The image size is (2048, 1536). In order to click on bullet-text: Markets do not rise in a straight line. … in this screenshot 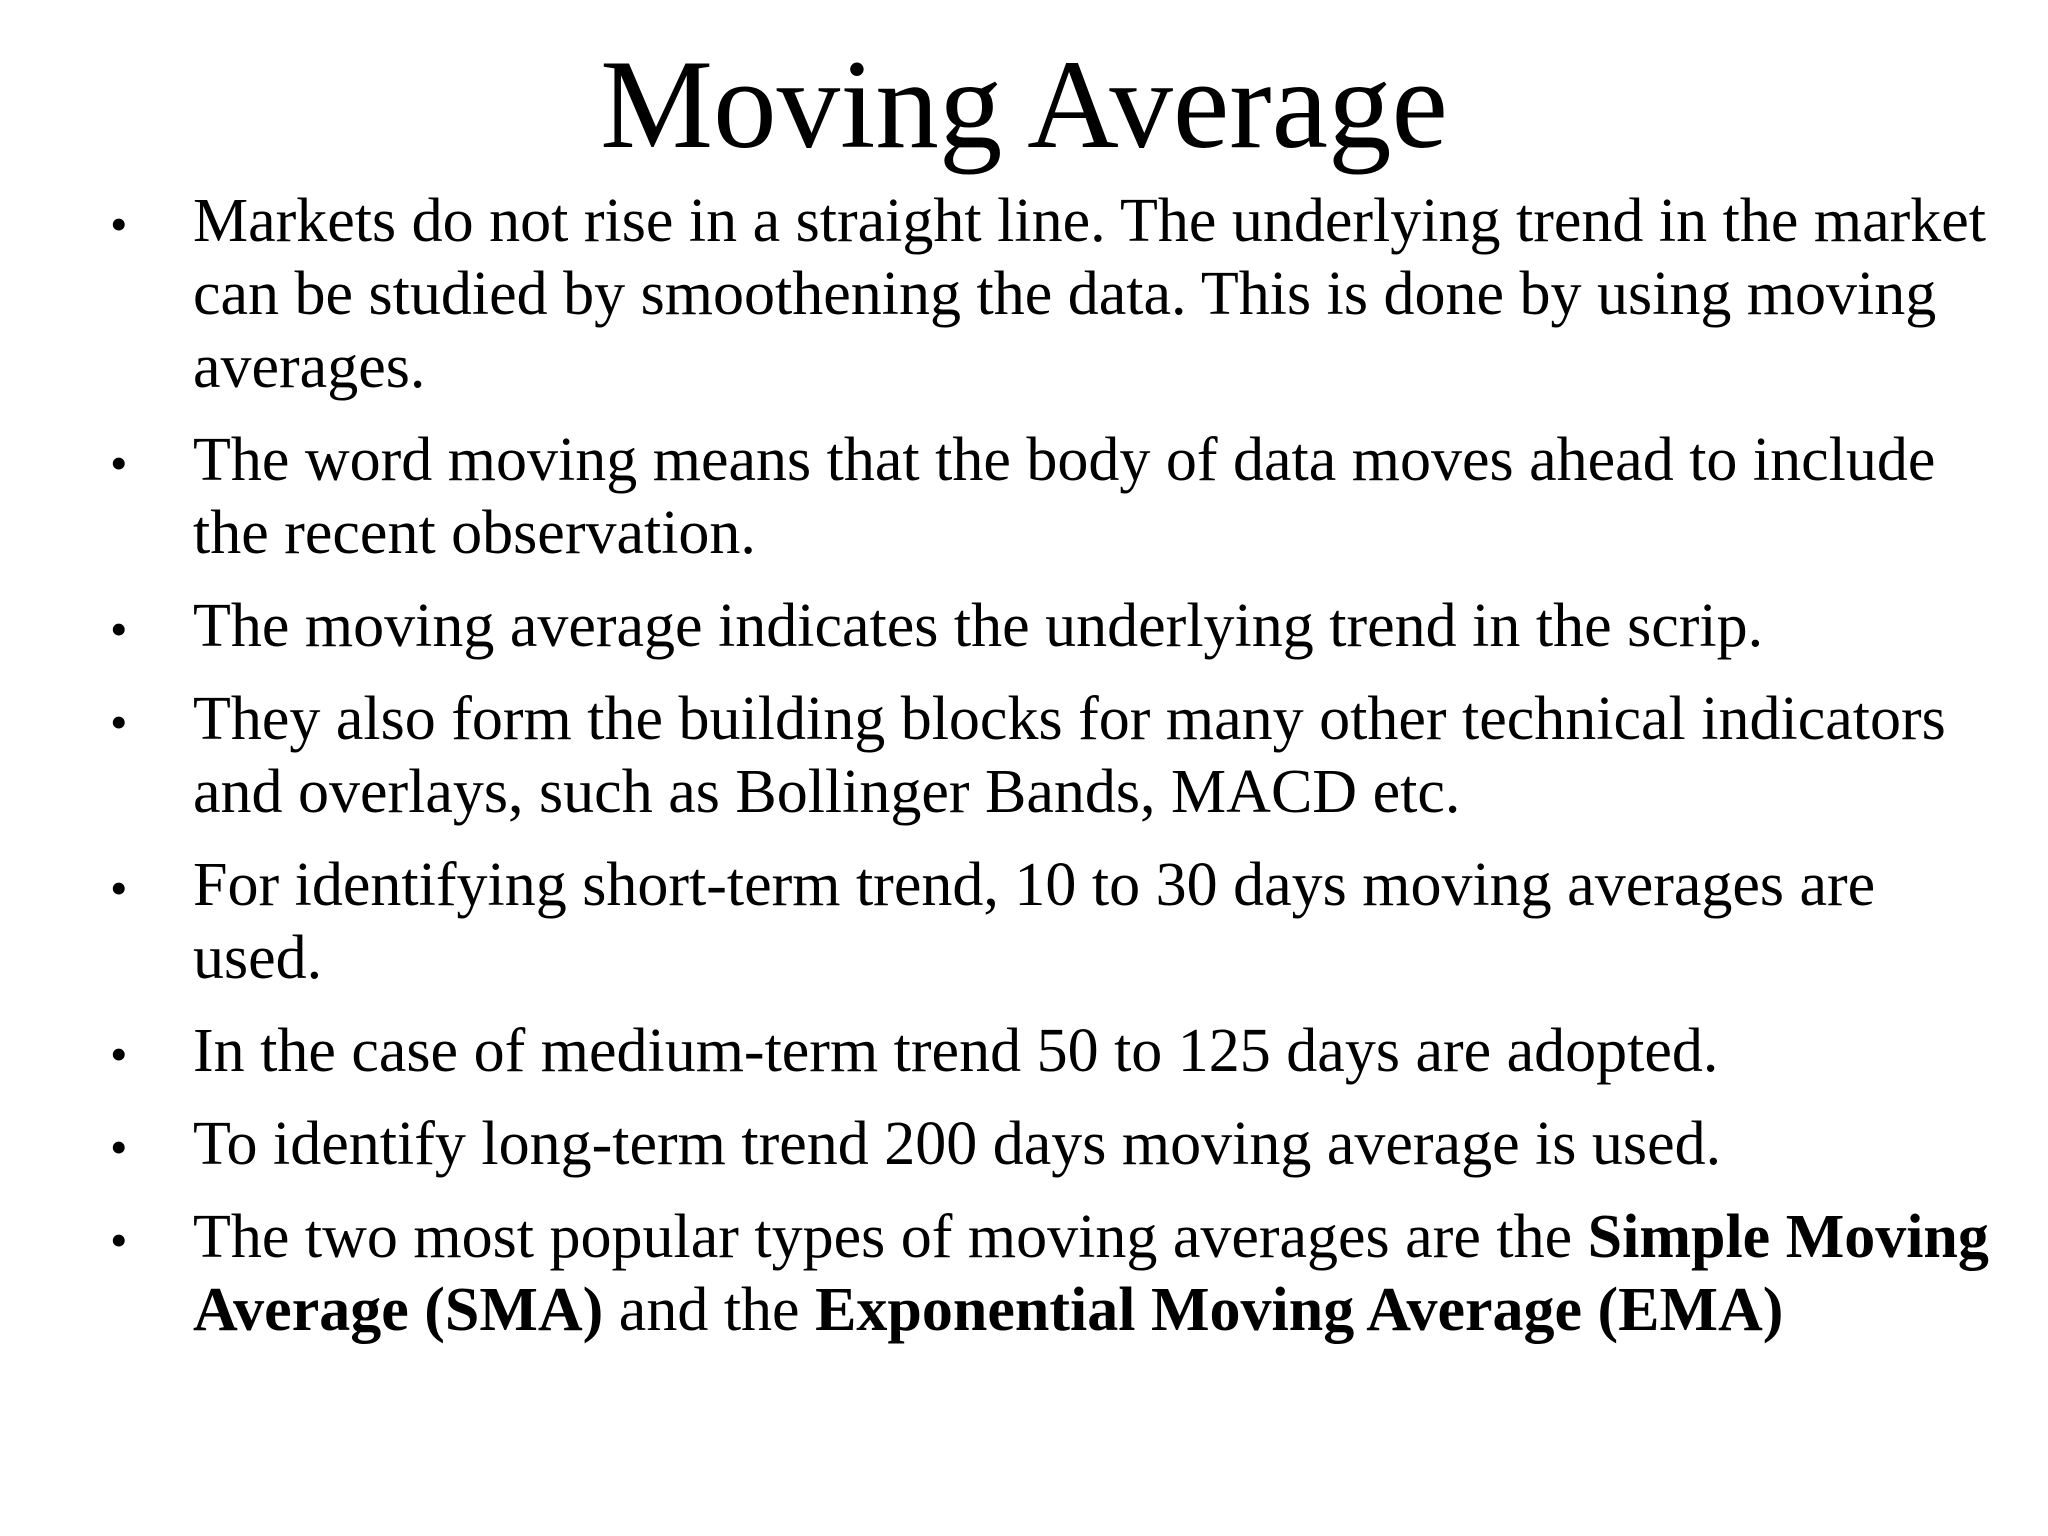, I will do `click(1089, 294)`.